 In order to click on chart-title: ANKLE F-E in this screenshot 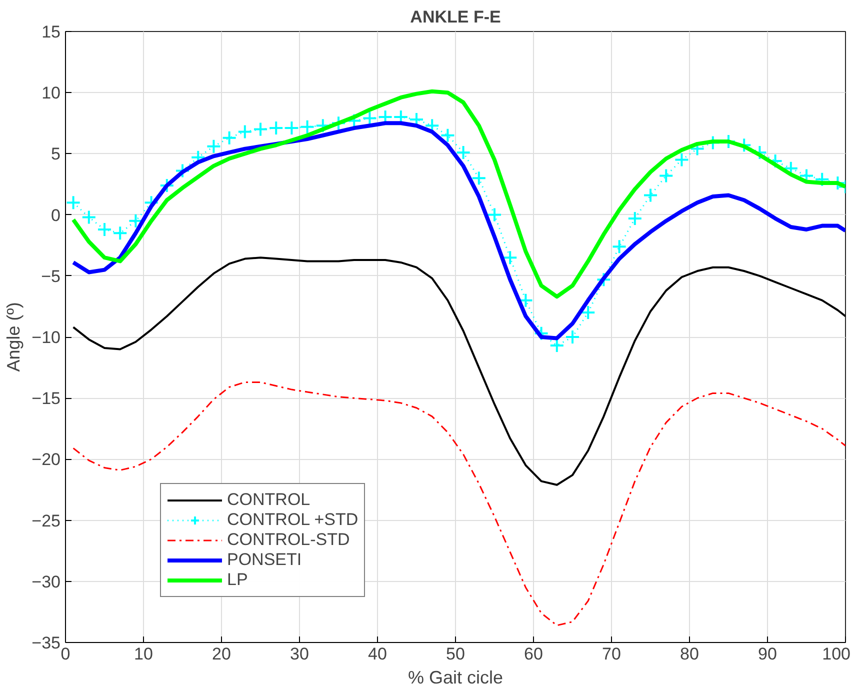, I will do `click(455, 17)`.